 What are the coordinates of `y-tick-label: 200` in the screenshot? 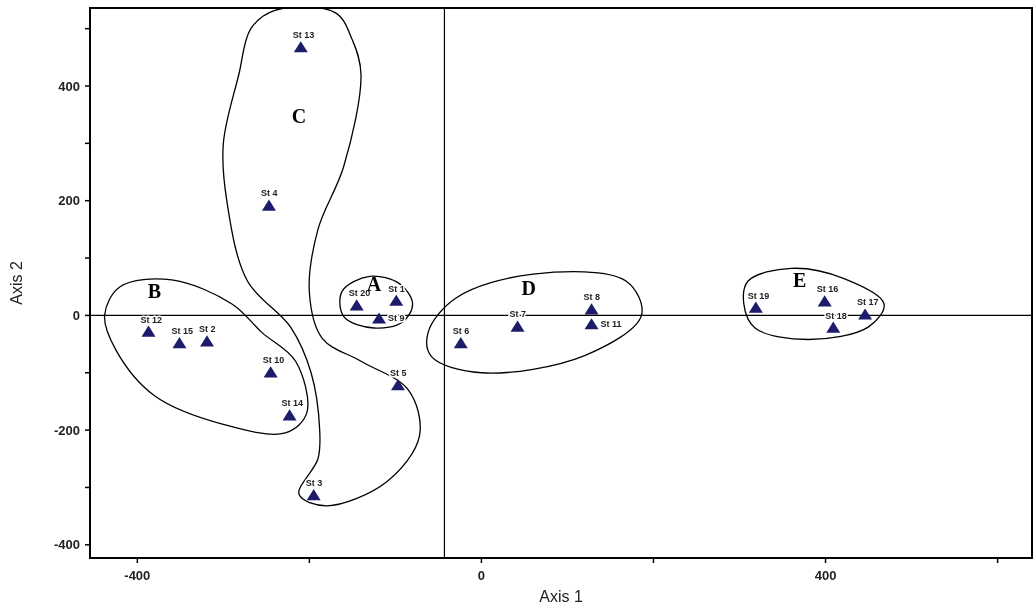 It's located at (69, 201).